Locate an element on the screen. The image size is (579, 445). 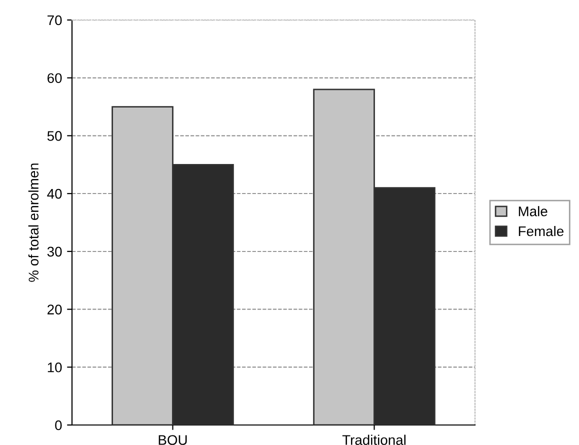
y-tick-label: 40 is located at coordinates (54, 193).